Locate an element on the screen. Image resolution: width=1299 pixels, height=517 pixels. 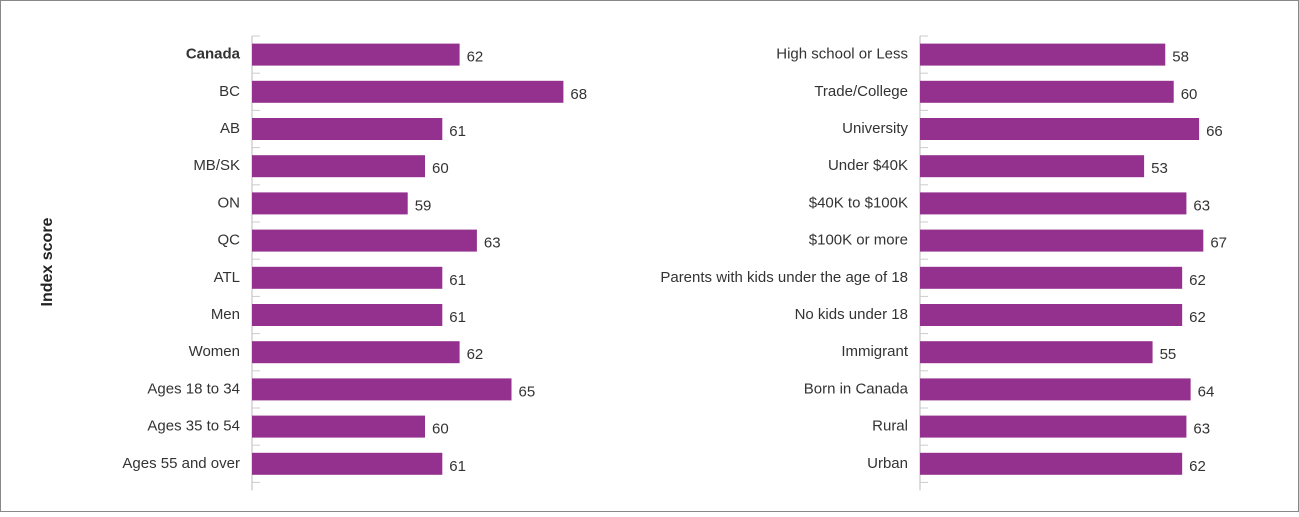
category-label: Men is located at coordinates (225, 314).